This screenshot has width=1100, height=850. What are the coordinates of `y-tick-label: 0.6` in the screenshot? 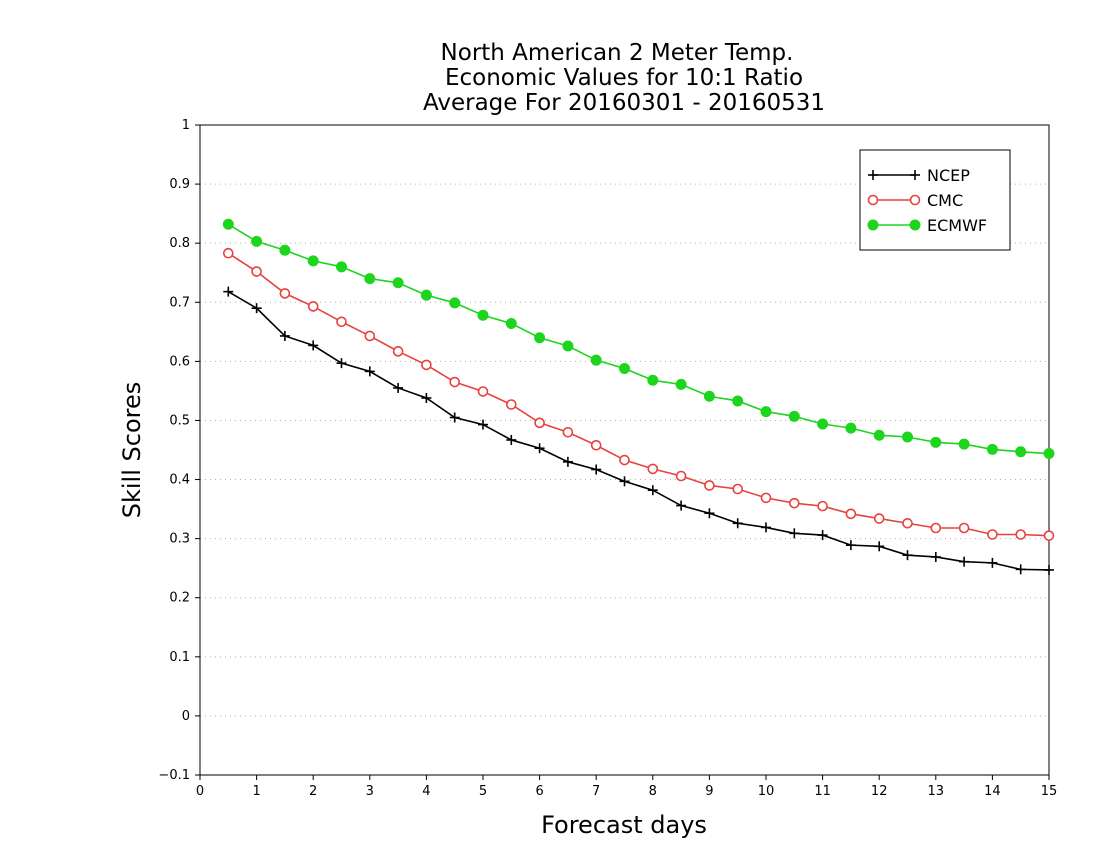 It's located at (179, 361).